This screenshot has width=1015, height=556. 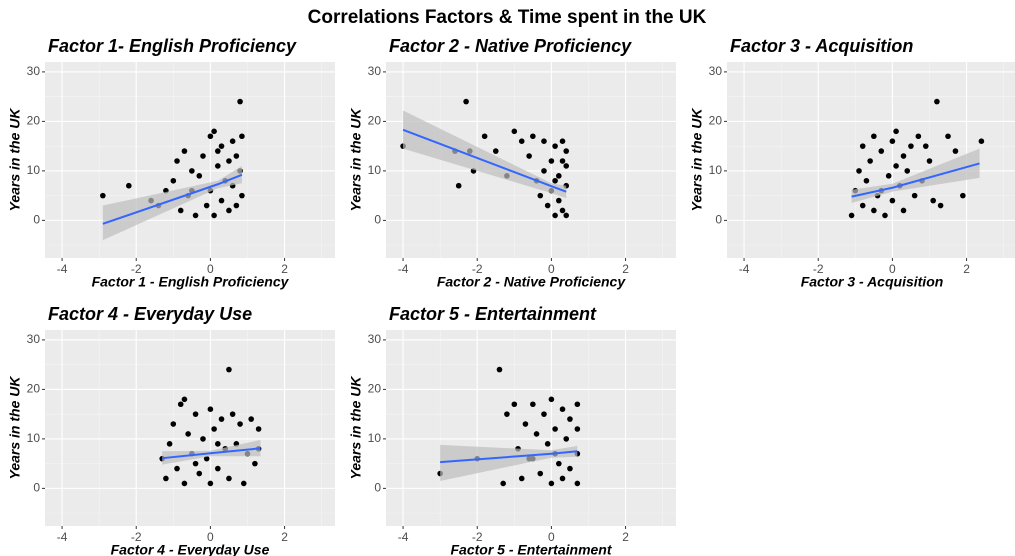 I want to click on x-axis-label: Factor 4 - Everyday Use, so click(x=190, y=549).